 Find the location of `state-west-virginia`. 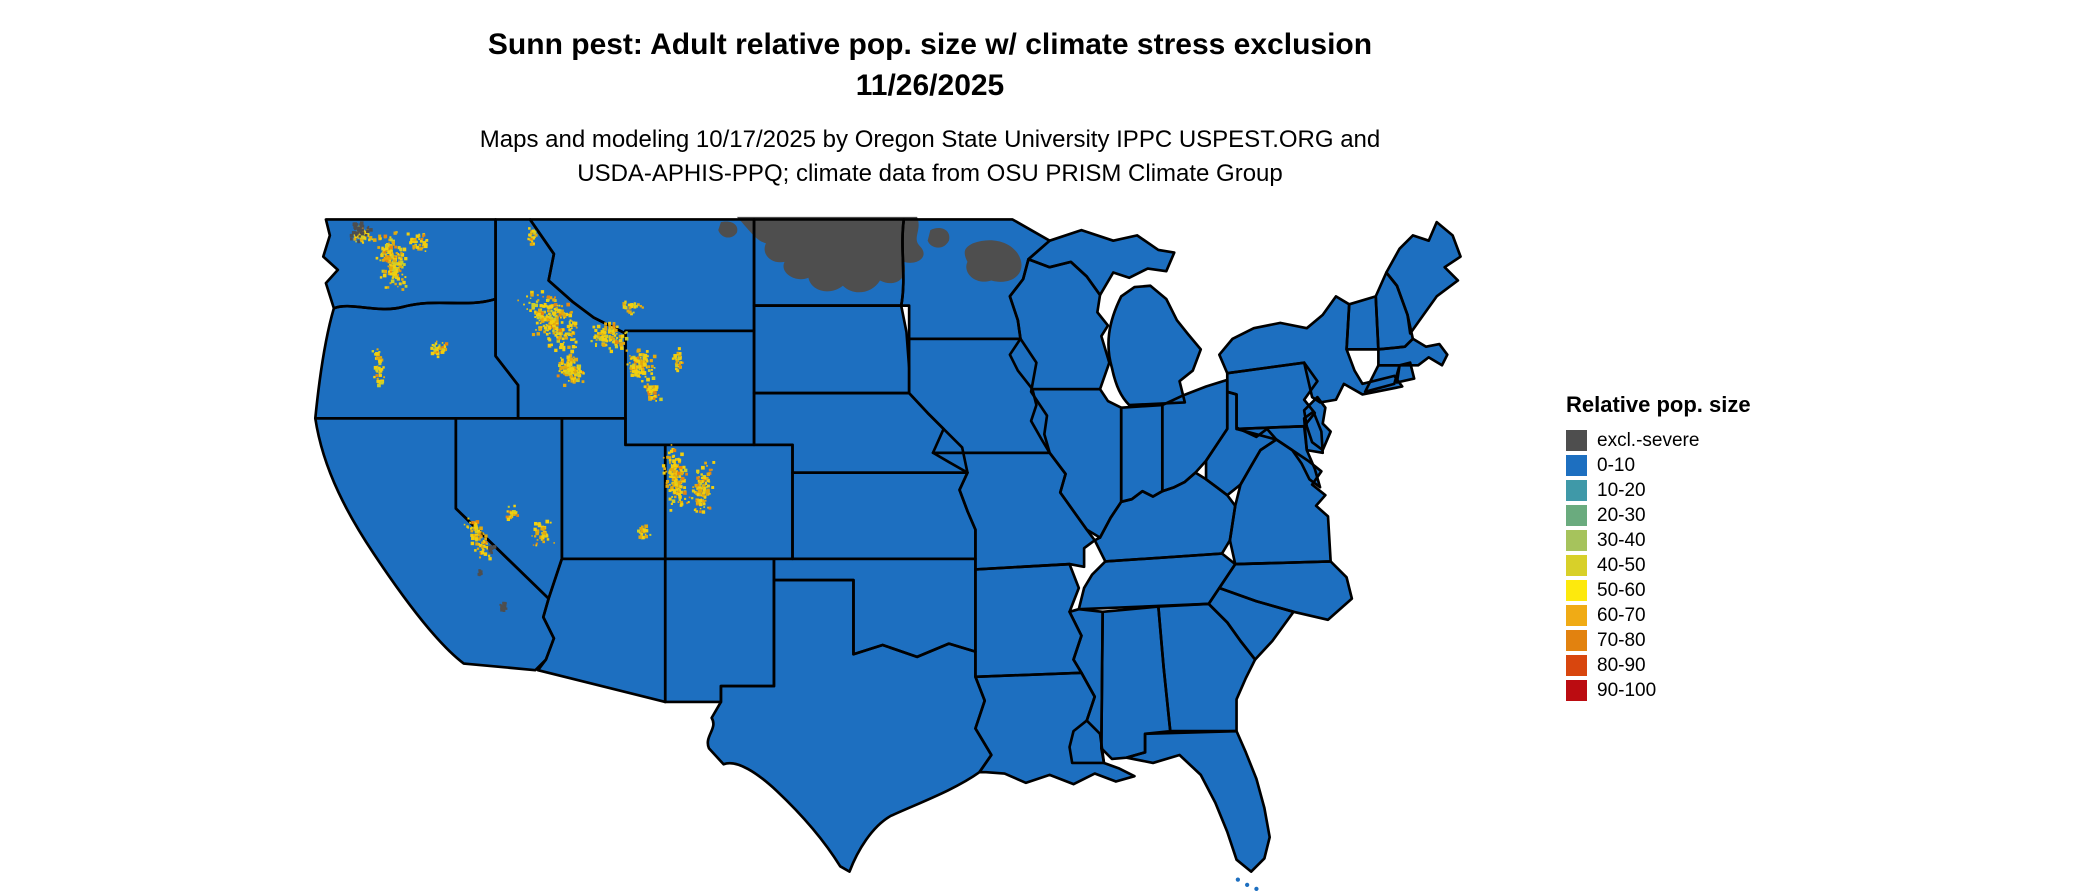

state-west-virginia is located at coordinates (1241, 443).